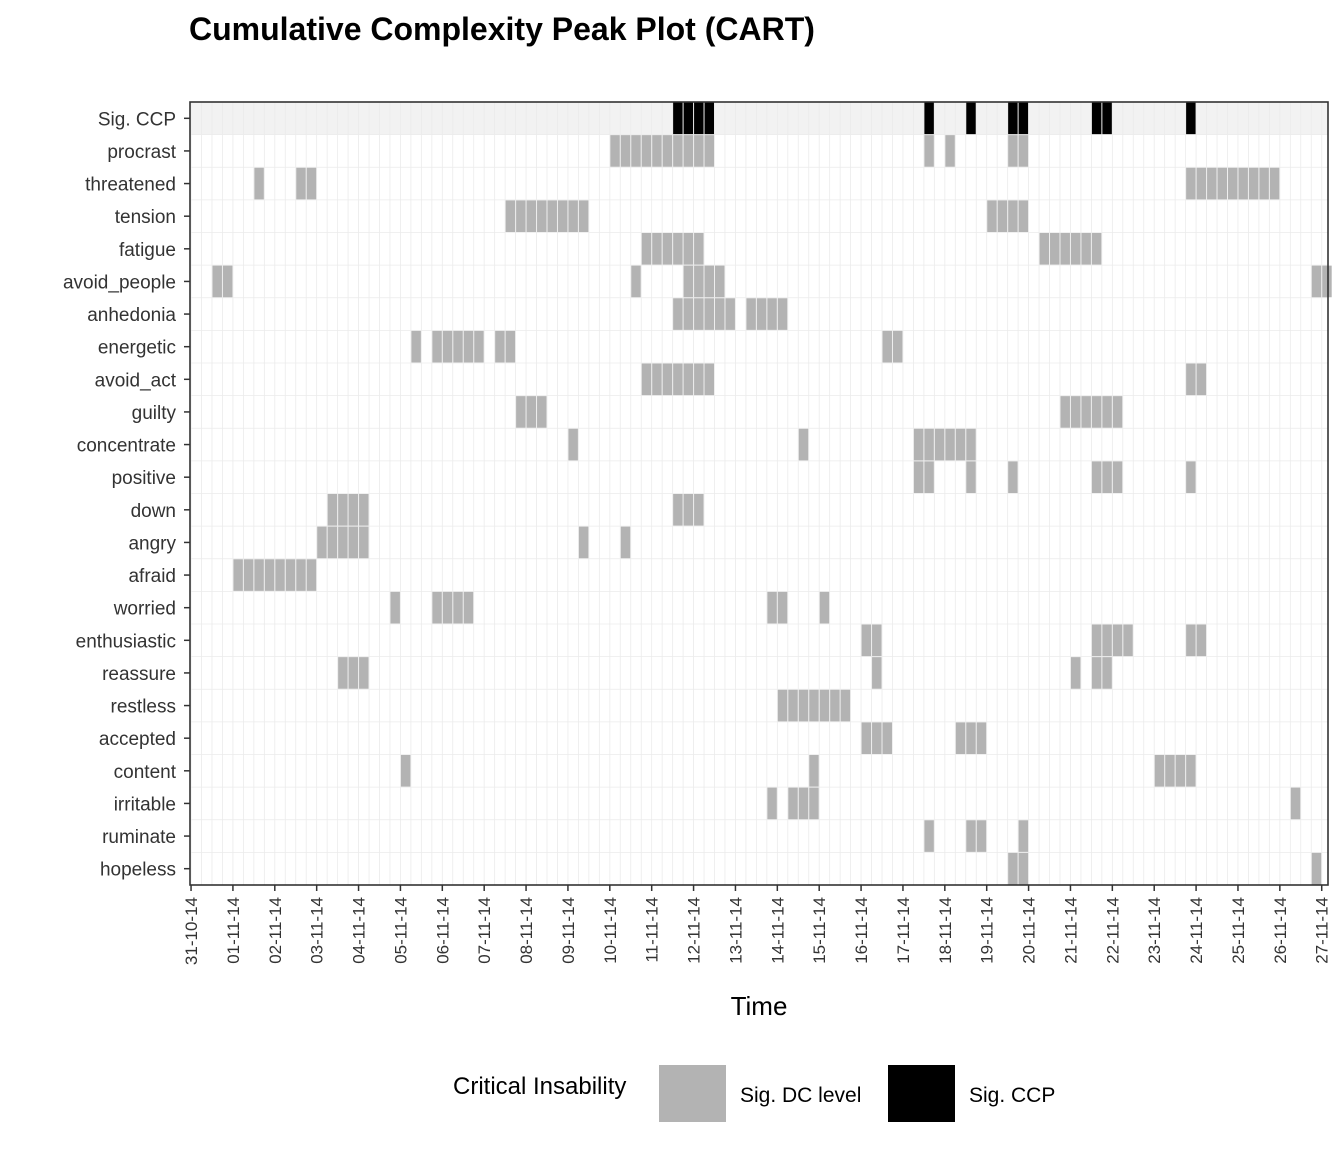 The height and width of the screenshot is (1152, 1344). I want to click on legend-swatch-dc, so click(692, 1093).